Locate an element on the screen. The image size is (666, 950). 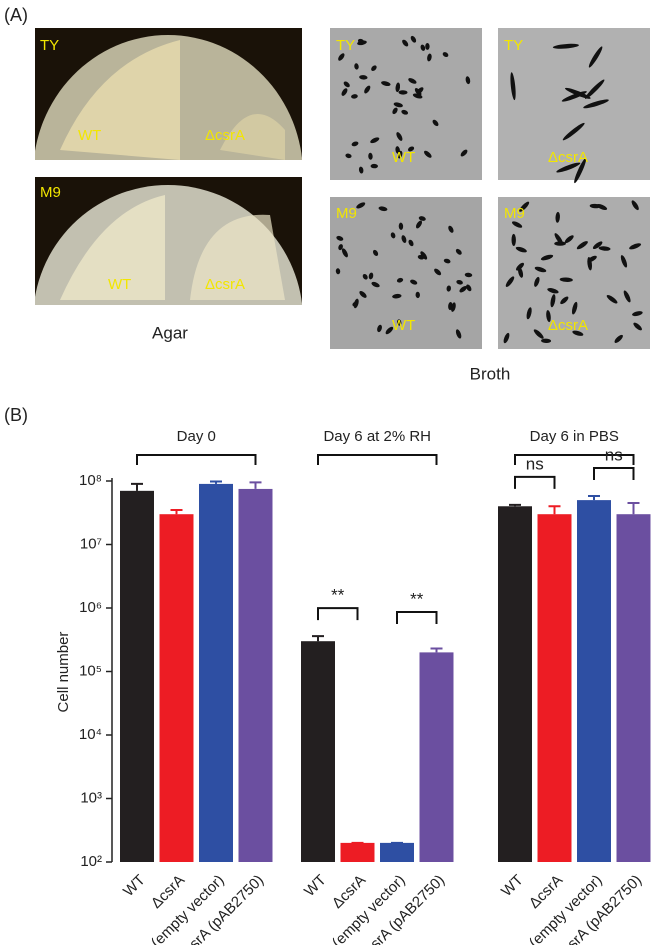
group-label: Day 0 is located at coordinates (196, 436).